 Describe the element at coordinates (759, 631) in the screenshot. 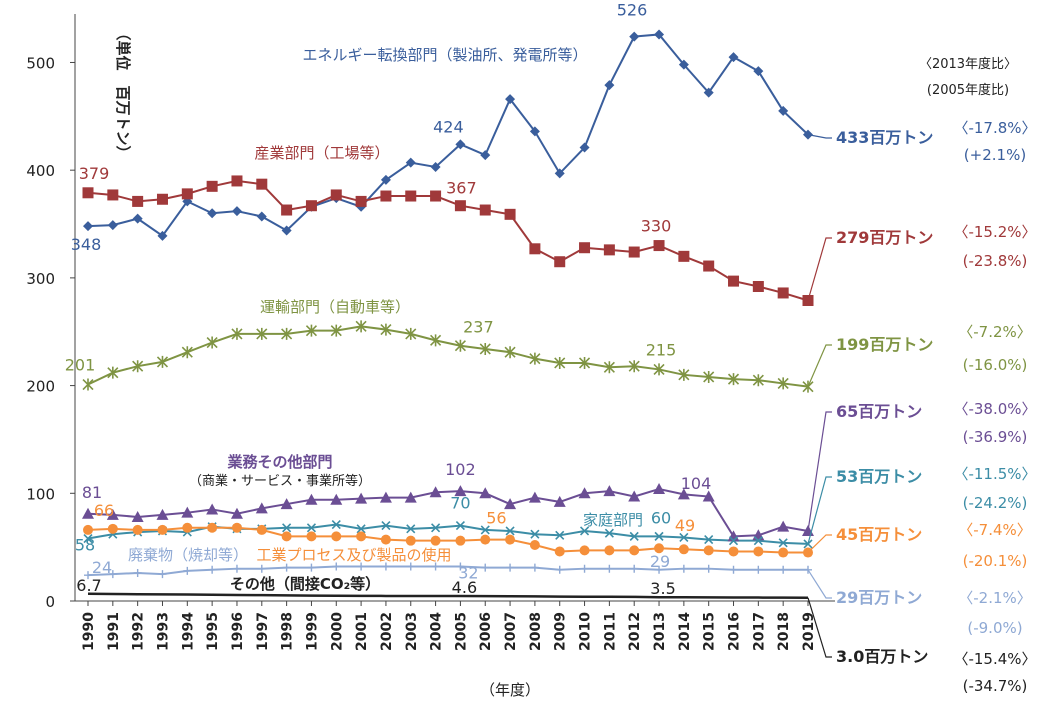

I see `x-tick-label: 2017` at that location.